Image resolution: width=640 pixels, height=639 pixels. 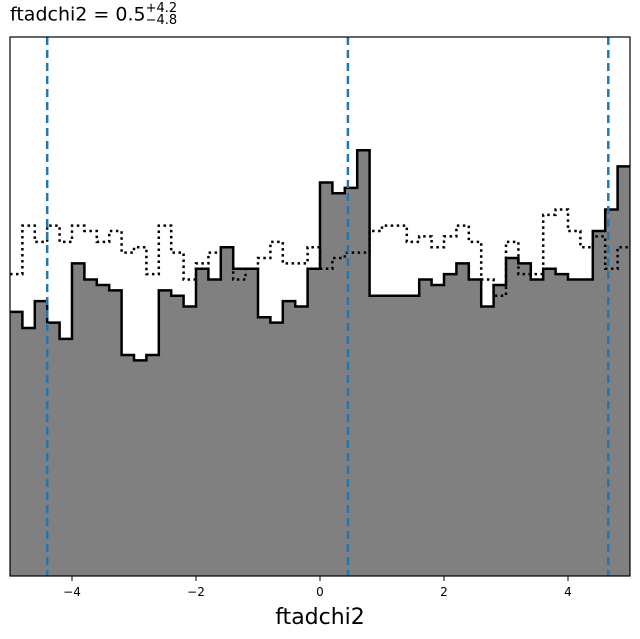 I want to click on x-tick-label: −4, so click(x=72, y=592).